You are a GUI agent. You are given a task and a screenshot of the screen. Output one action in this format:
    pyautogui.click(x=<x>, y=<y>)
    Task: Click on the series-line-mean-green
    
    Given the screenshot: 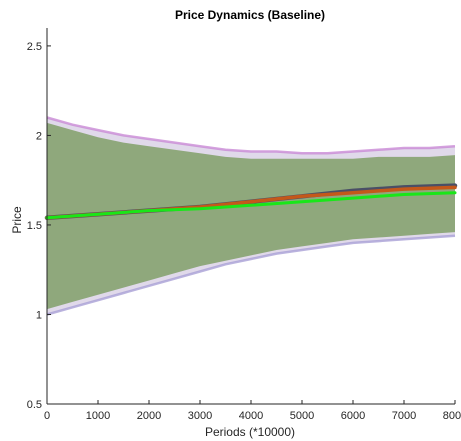 What is the action you would take?
    pyautogui.click(x=251, y=205)
    